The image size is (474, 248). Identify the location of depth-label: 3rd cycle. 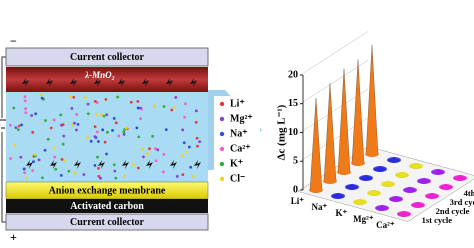
(462, 202).